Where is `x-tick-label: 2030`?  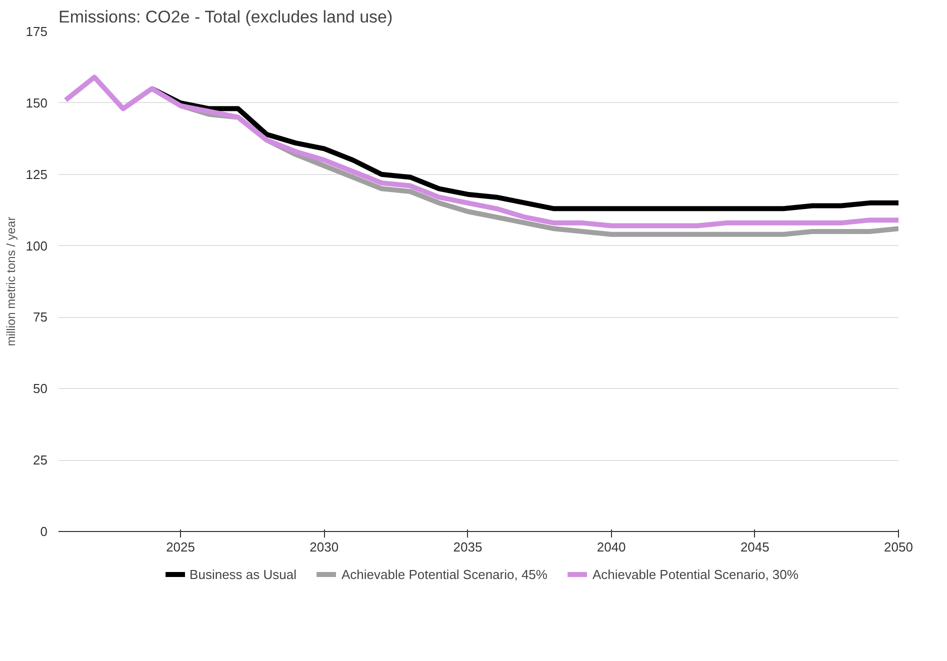
x-tick-label: 2030 is located at coordinates (324, 547).